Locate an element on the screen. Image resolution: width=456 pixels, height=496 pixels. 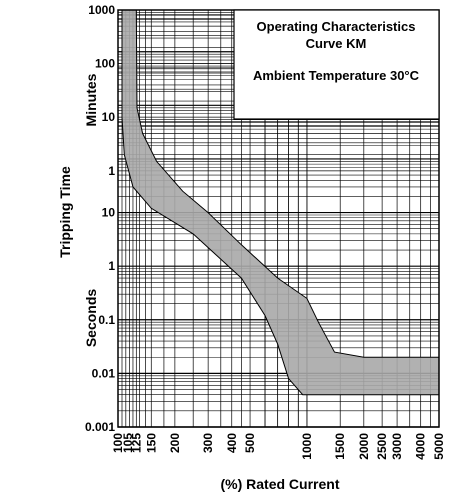
x-tick-label: 105 is located at coordinates (128, 443).